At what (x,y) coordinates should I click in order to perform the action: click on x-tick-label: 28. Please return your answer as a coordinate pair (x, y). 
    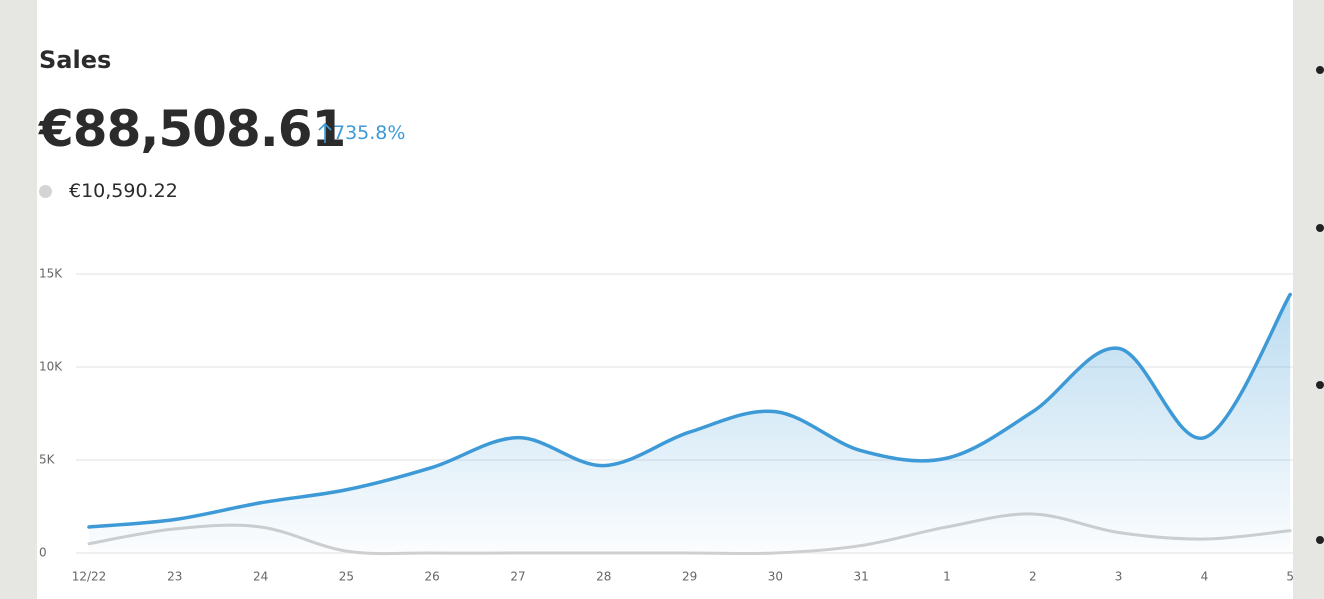
    Looking at the image, I should click on (603, 577).